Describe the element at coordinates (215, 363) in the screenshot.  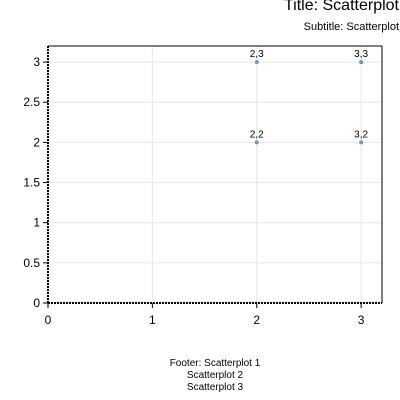
I see `footer-line-1: Footer: Scatterplot 1` at that location.